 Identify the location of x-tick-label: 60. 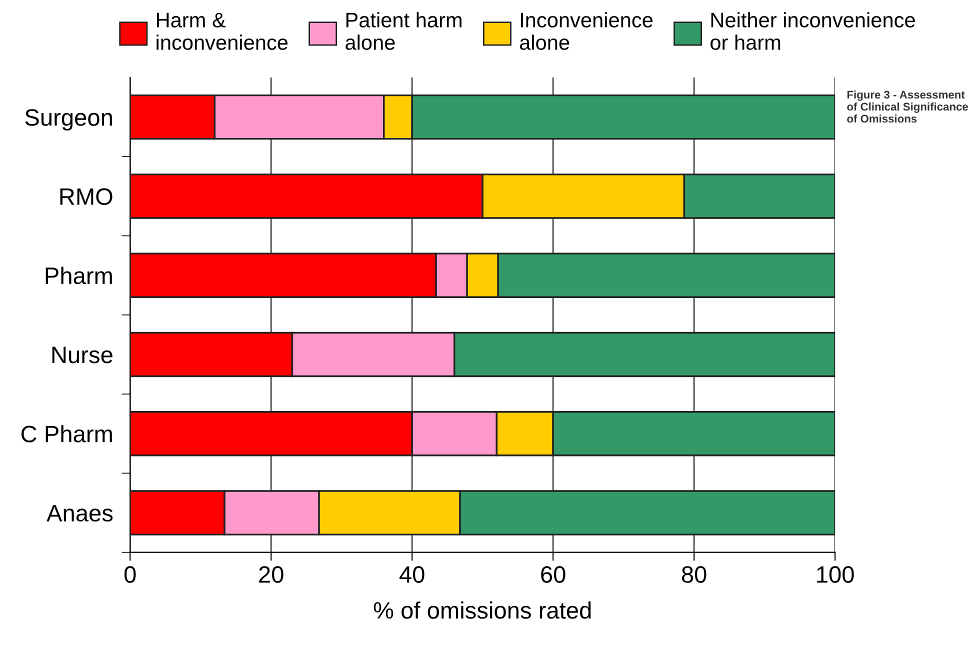
(553, 574).